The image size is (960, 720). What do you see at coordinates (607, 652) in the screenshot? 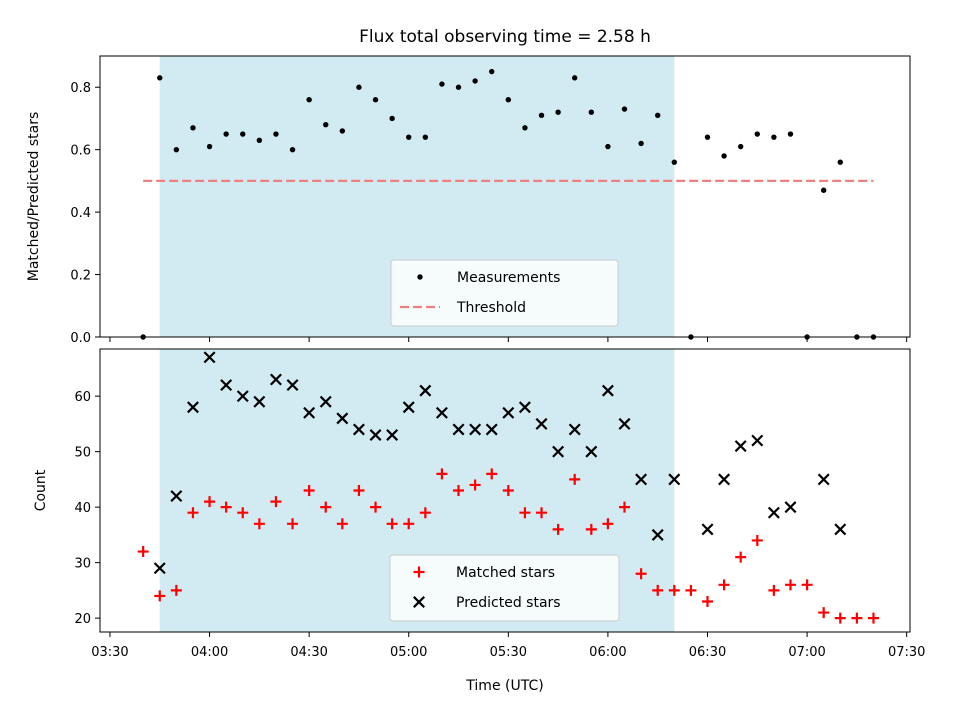
I see `x-tick-label: 06:00` at bounding box center [607, 652].